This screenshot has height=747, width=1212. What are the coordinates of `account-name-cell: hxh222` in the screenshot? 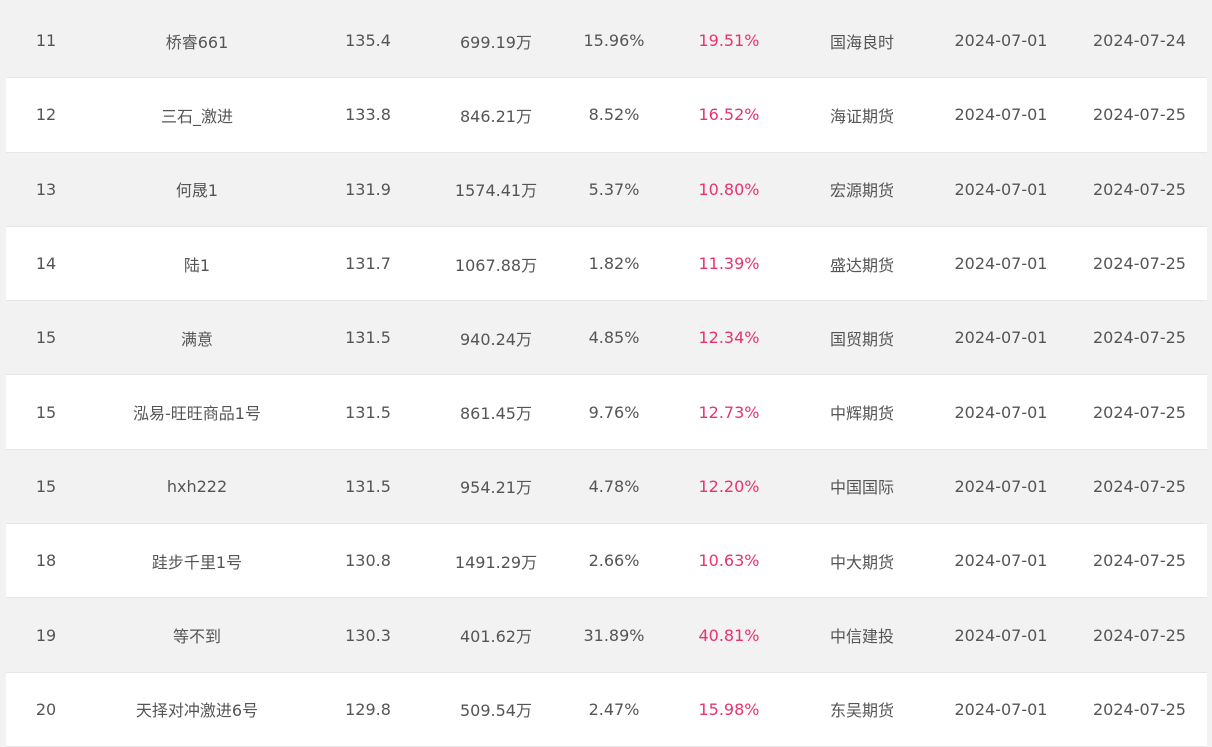 It's located at (197, 487).